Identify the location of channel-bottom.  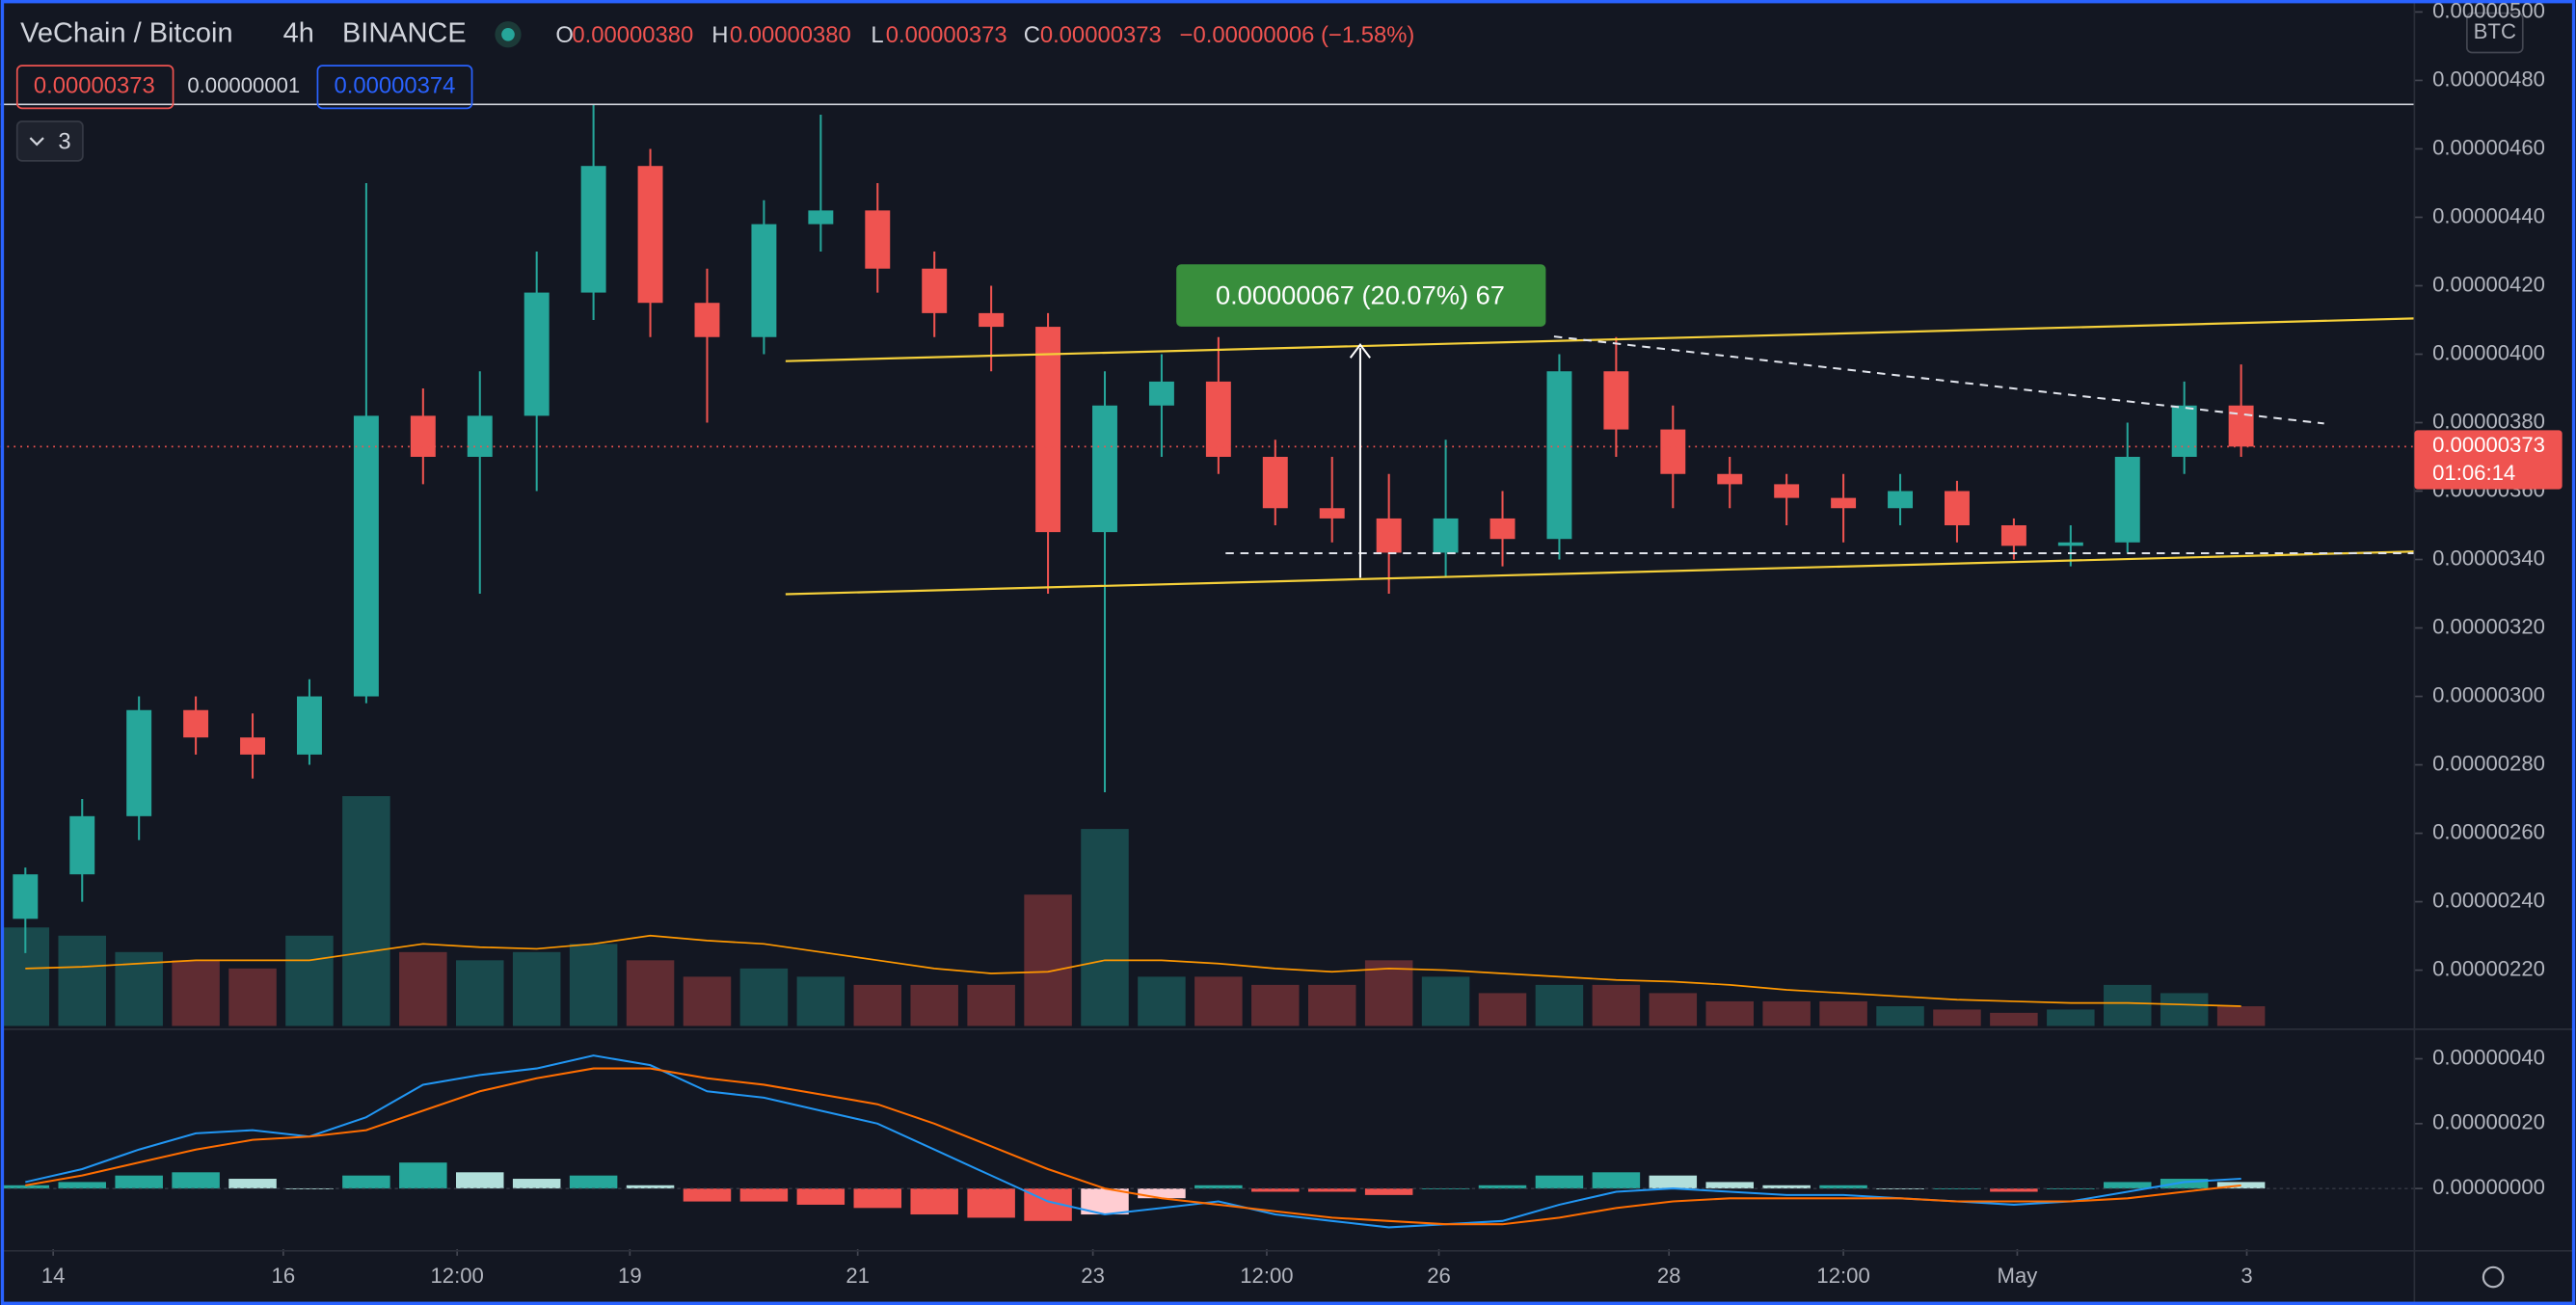
(1600, 573).